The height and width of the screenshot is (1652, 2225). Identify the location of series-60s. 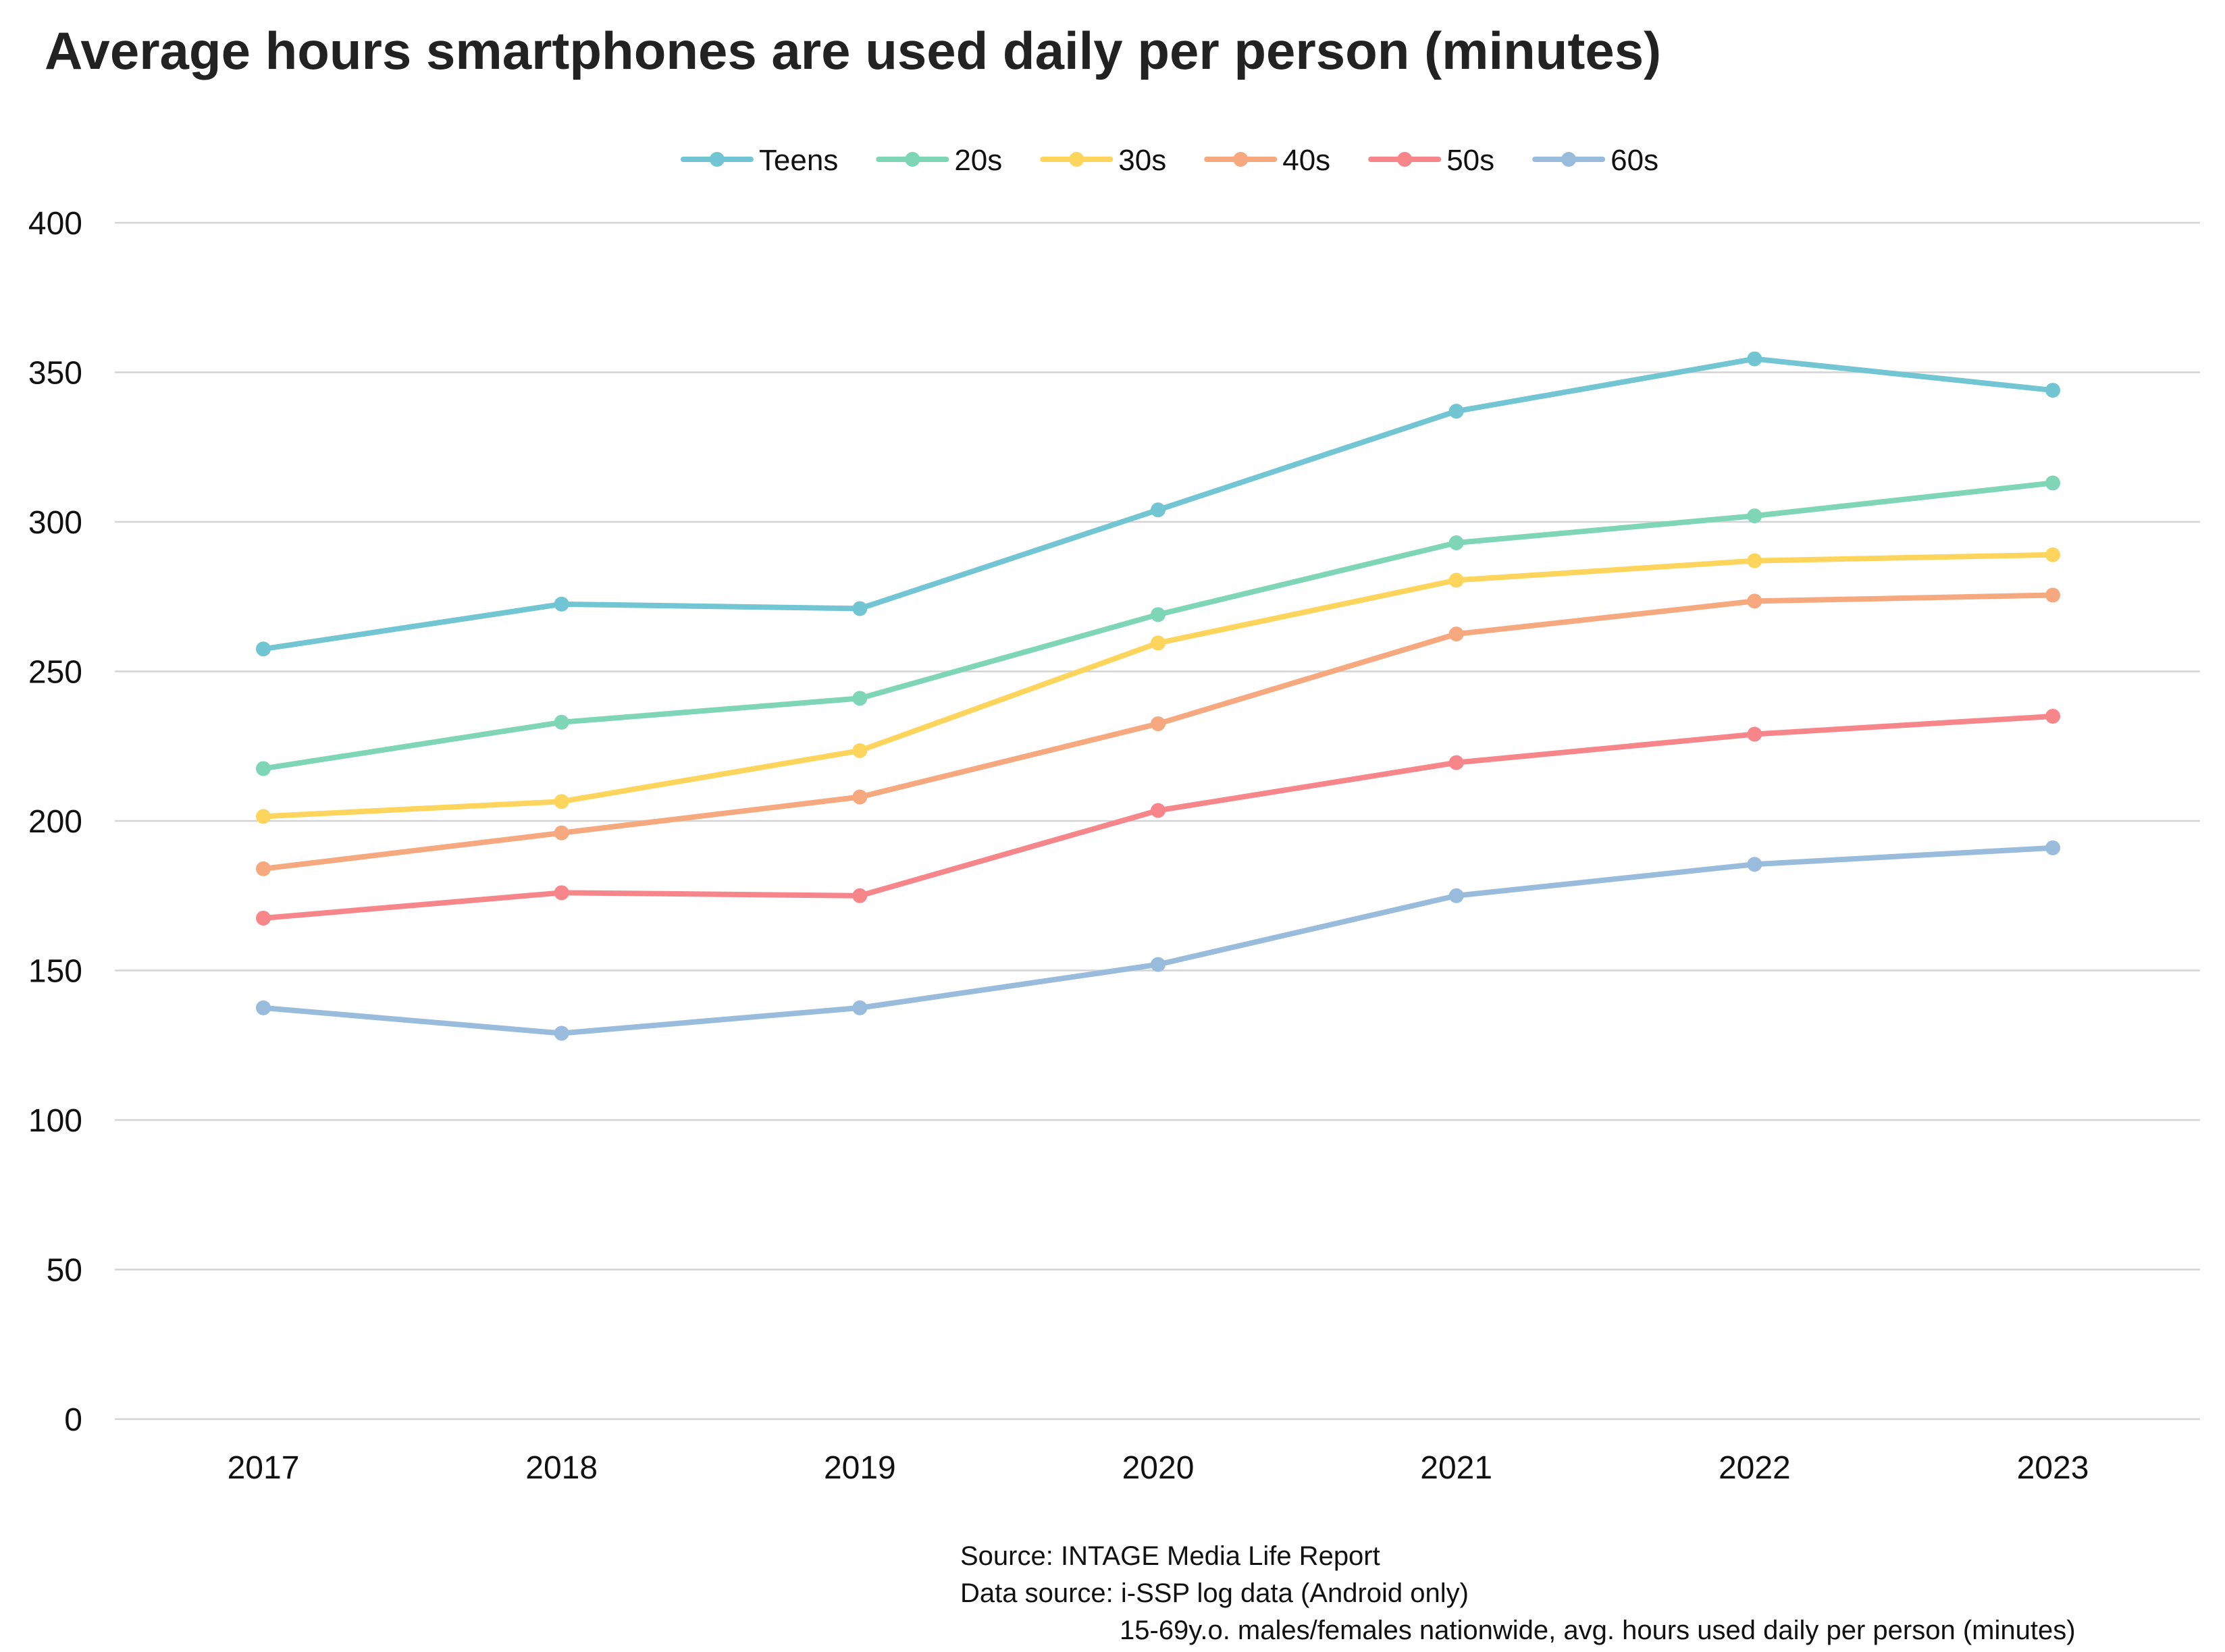
(1158, 941).